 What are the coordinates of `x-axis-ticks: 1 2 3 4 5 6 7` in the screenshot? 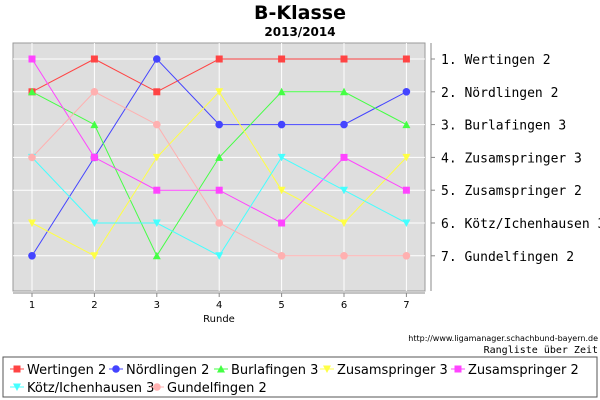 It's located at (219, 302).